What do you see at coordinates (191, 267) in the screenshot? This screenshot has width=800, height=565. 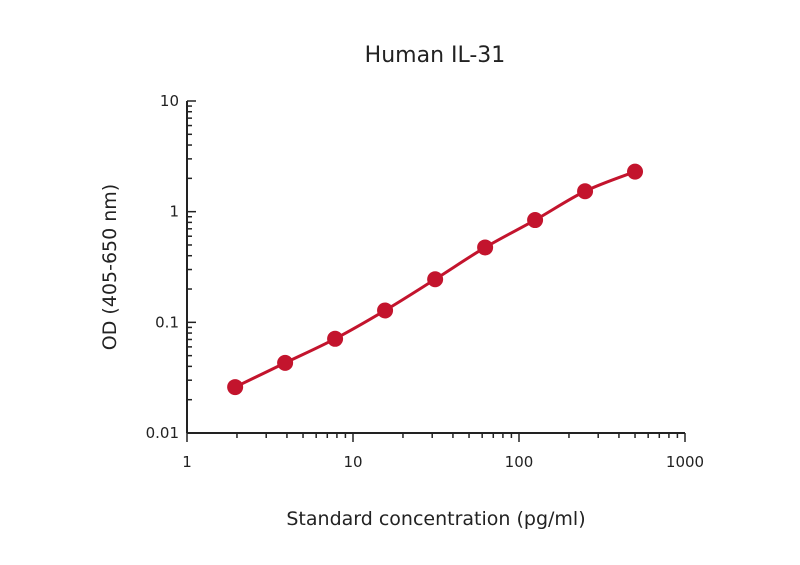 I see `y-ticks` at bounding box center [191, 267].